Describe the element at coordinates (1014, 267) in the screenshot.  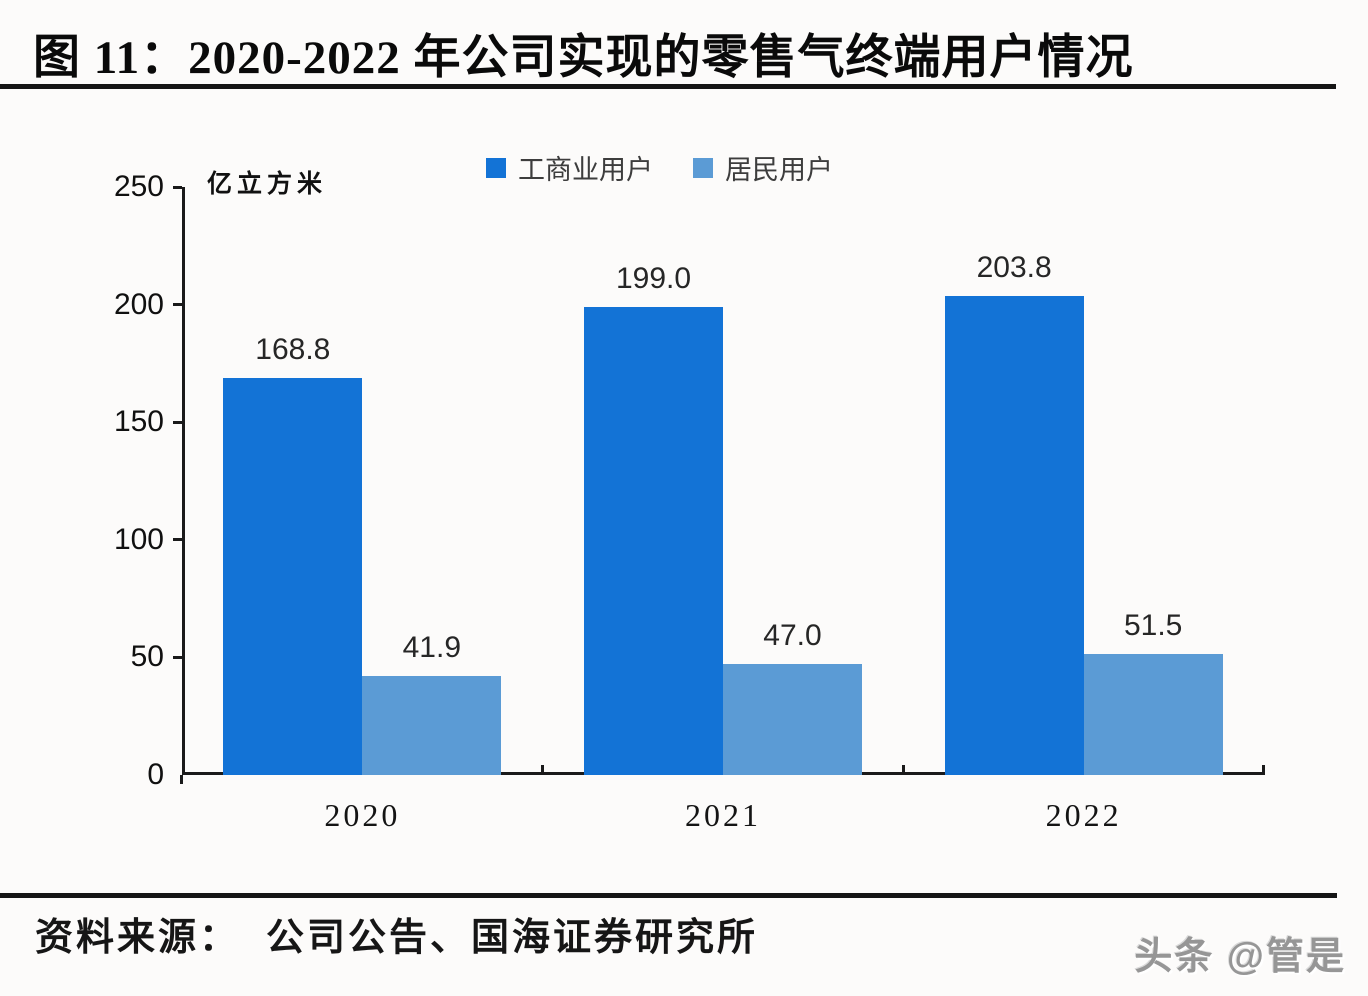
I see `bar-value-label: 203.8` at that location.